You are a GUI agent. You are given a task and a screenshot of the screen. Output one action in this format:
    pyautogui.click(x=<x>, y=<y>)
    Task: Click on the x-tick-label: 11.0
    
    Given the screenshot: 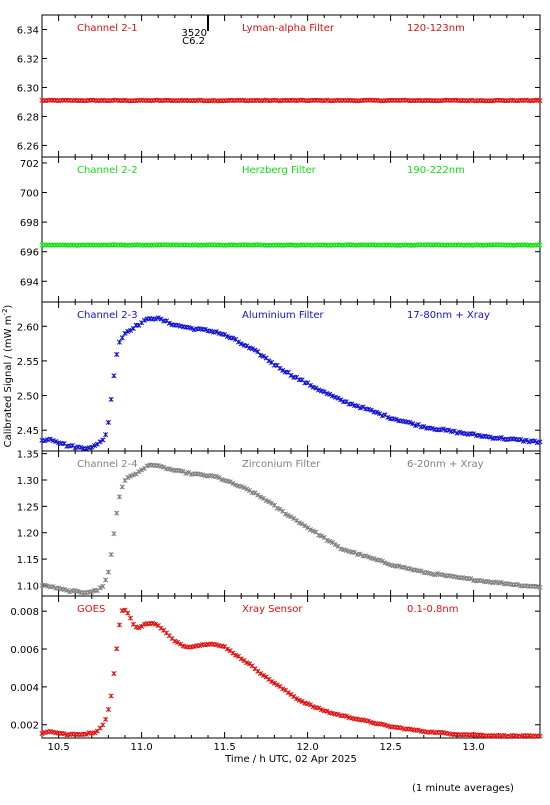 What is the action you would take?
    pyautogui.click(x=141, y=747)
    